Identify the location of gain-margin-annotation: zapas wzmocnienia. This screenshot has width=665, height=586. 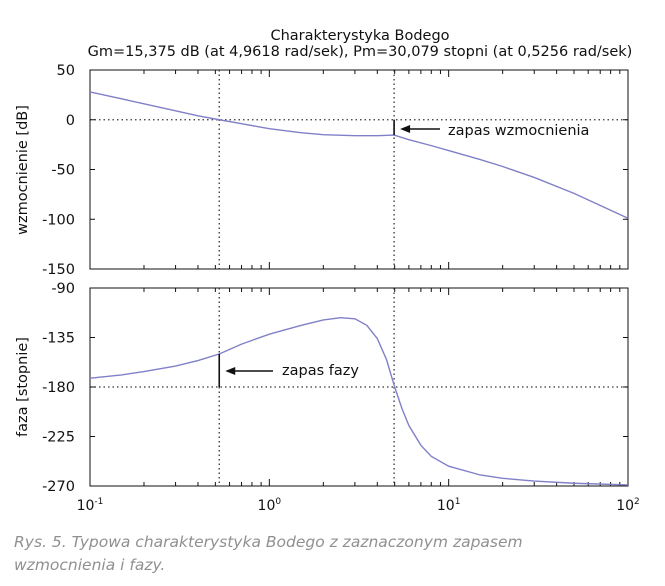
(518, 131).